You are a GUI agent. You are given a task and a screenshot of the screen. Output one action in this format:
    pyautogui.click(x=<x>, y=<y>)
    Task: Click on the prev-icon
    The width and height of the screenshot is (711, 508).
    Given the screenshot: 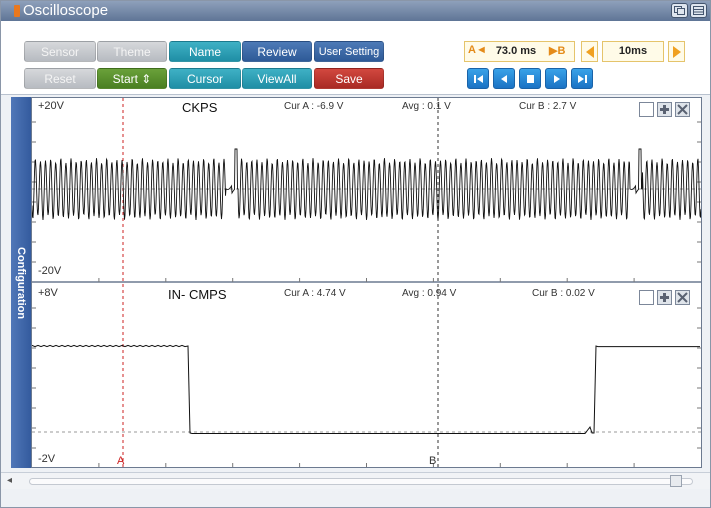 What is the action you would take?
    pyautogui.click(x=504, y=79)
    